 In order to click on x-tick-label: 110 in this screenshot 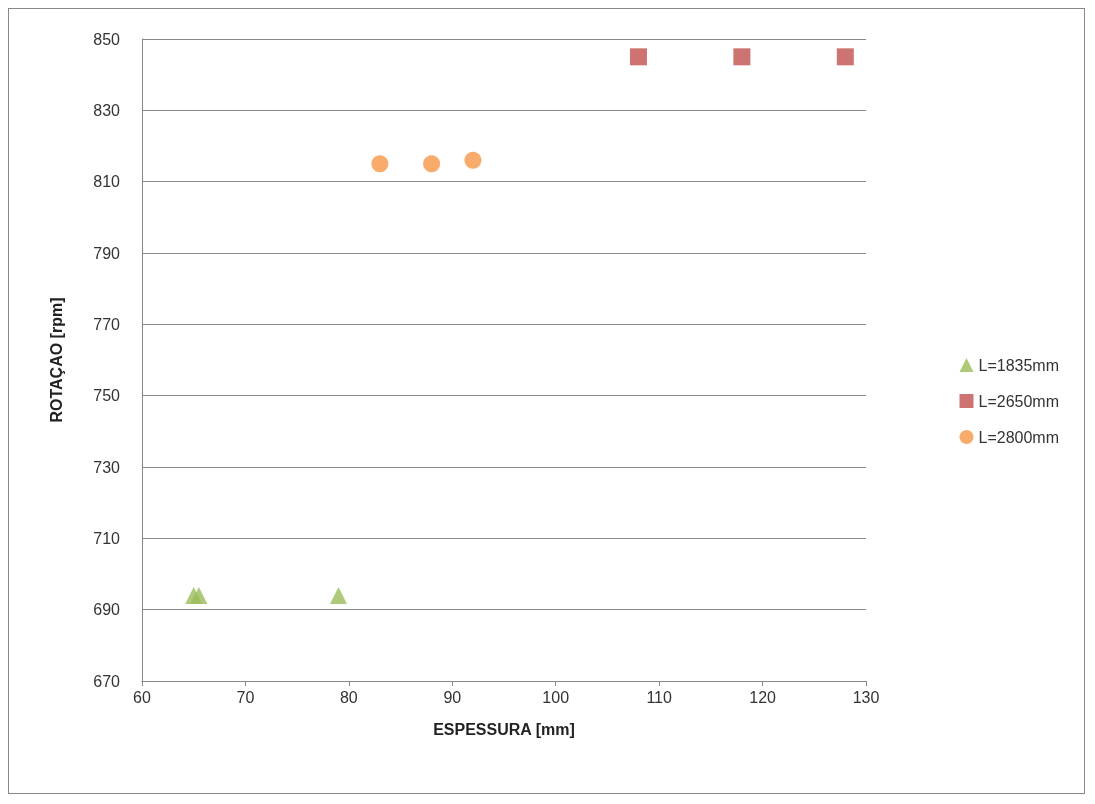, I will do `click(659, 697)`.